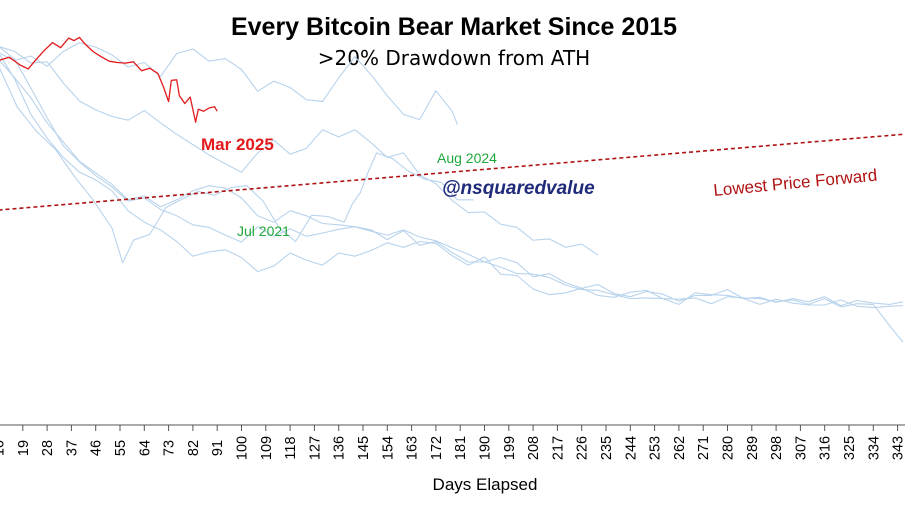 The image size is (905, 509). What do you see at coordinates (229, 83) in the screenshot?
I see `series-line-aug-2024` at bounding box center [229, 83].